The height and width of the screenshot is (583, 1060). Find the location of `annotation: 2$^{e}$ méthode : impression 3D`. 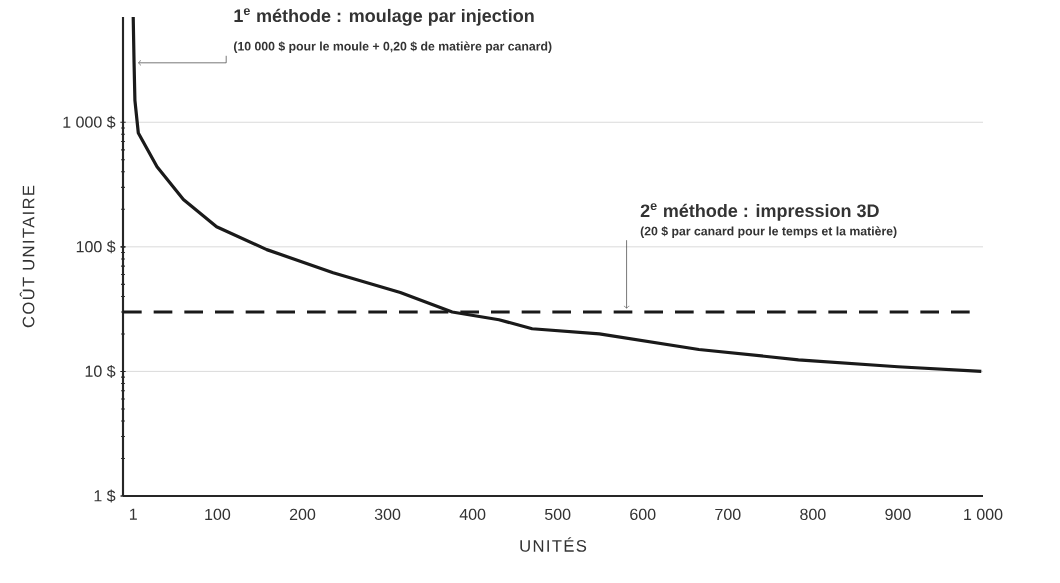

annotation: 2$^{e}$ méthode : impression 3D is located at coordinates (759, 212).